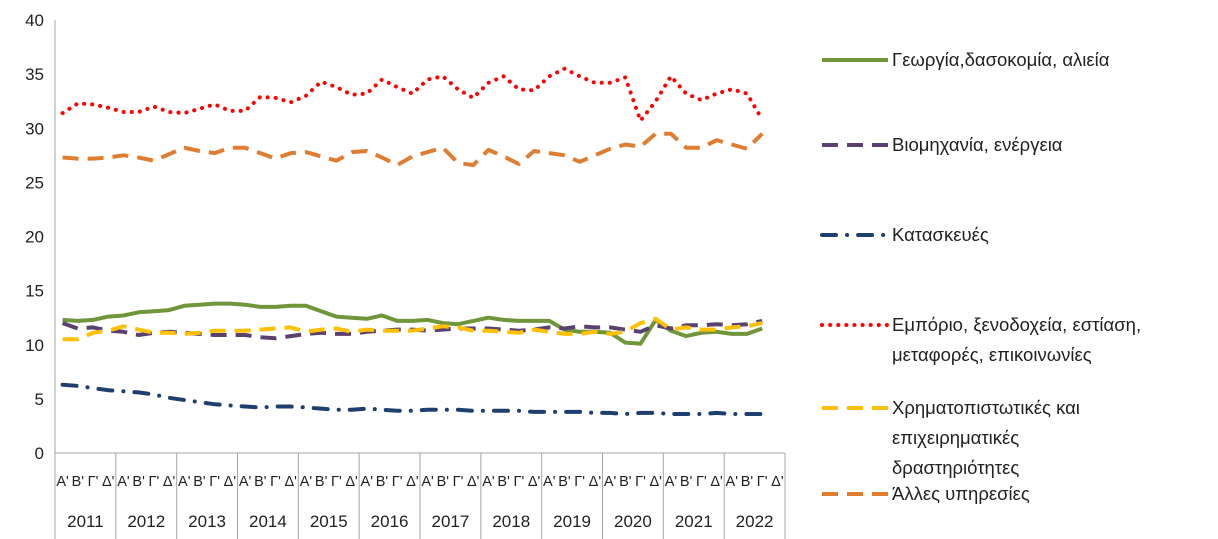  I want to click on legend-label: Κατασκευές, so click(940, 234).